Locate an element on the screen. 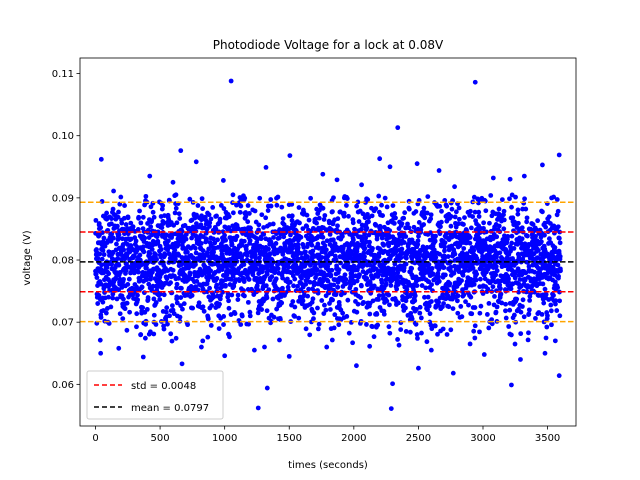 Image resolution: width=640 pixels, height=480 pixels. y-tick-label: 0.10 is located at coordinates (63, 136).